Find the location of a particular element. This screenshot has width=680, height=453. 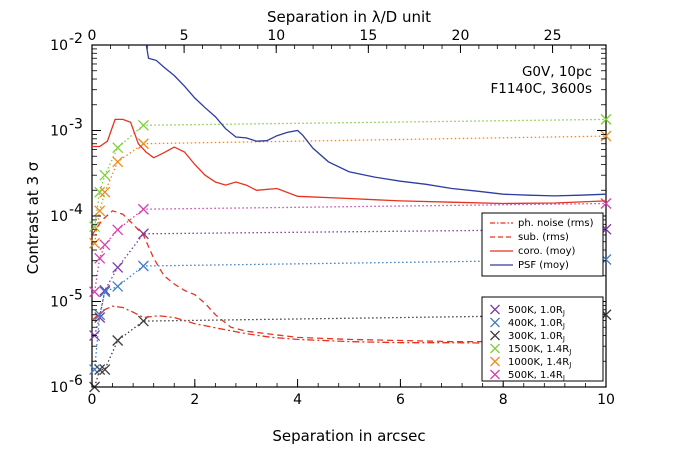

x2-tick-label-0: 0 is located at coordinates (92, 36).